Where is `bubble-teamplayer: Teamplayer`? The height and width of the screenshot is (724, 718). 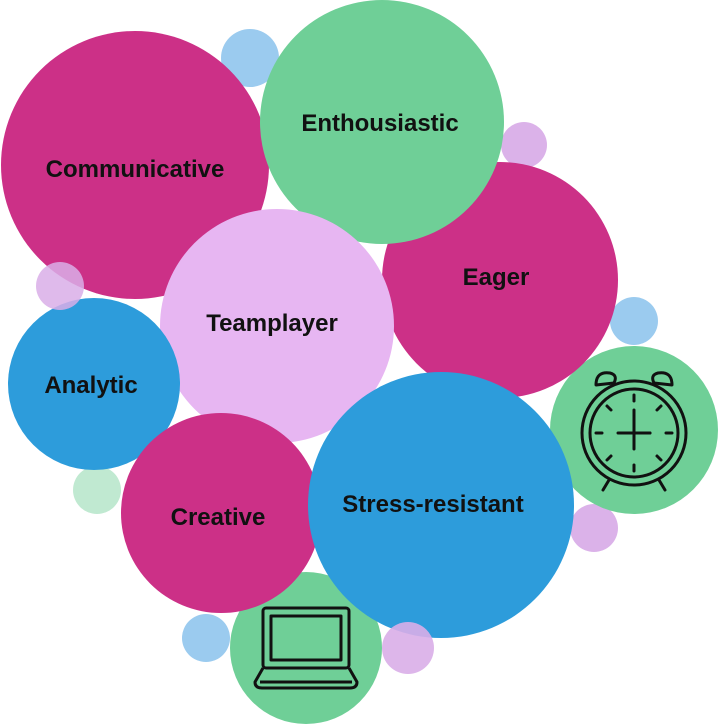
bubble-teamplayer: Teamplayer is located at coordinates (277, 326).